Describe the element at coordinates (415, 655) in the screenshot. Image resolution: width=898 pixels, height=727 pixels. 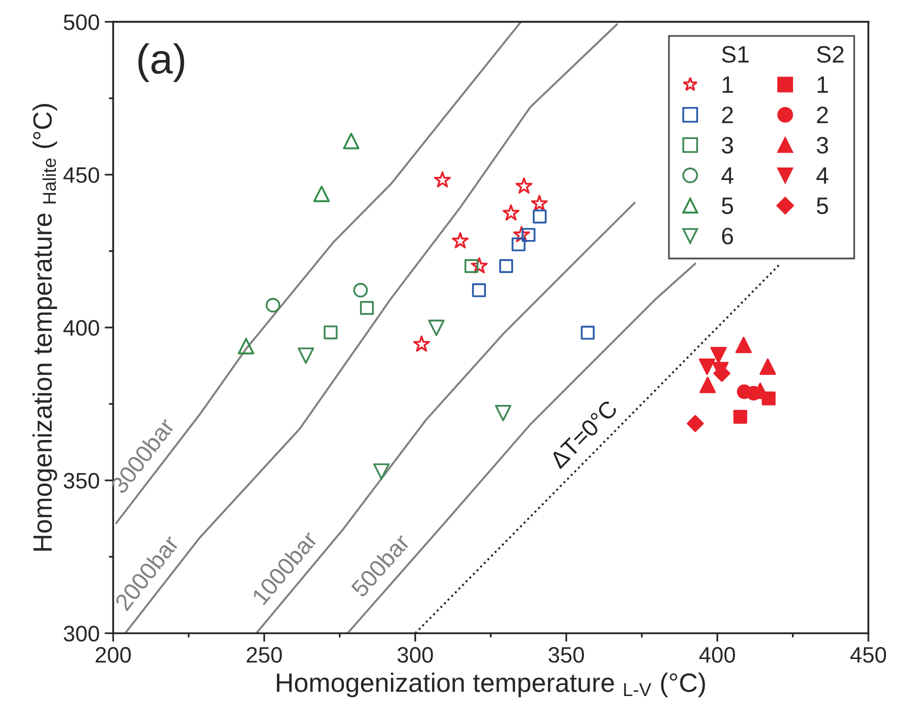
I see `x-tick-label: 300` at that location.